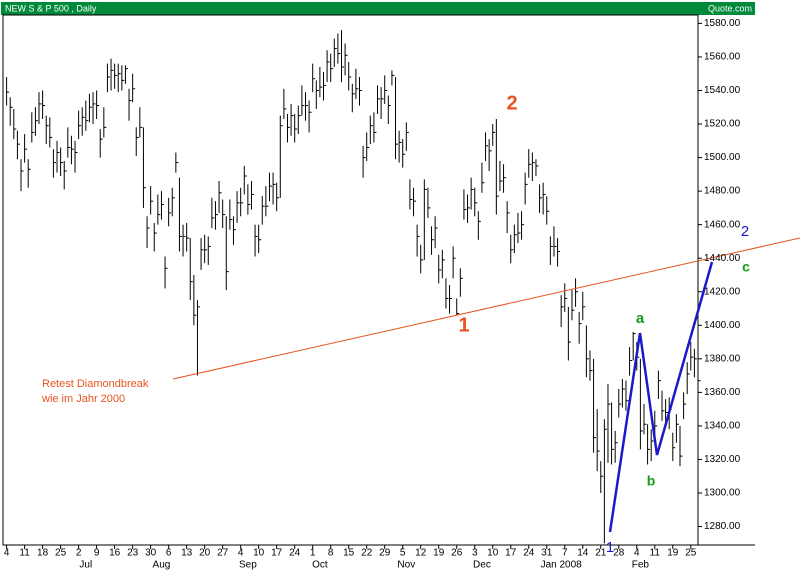 The image size is (800, 574). What do you see at coordinates (722, 426) in the screenshot?
I see `y-tick-label: 1340.00` at bounding box center [722, 426].